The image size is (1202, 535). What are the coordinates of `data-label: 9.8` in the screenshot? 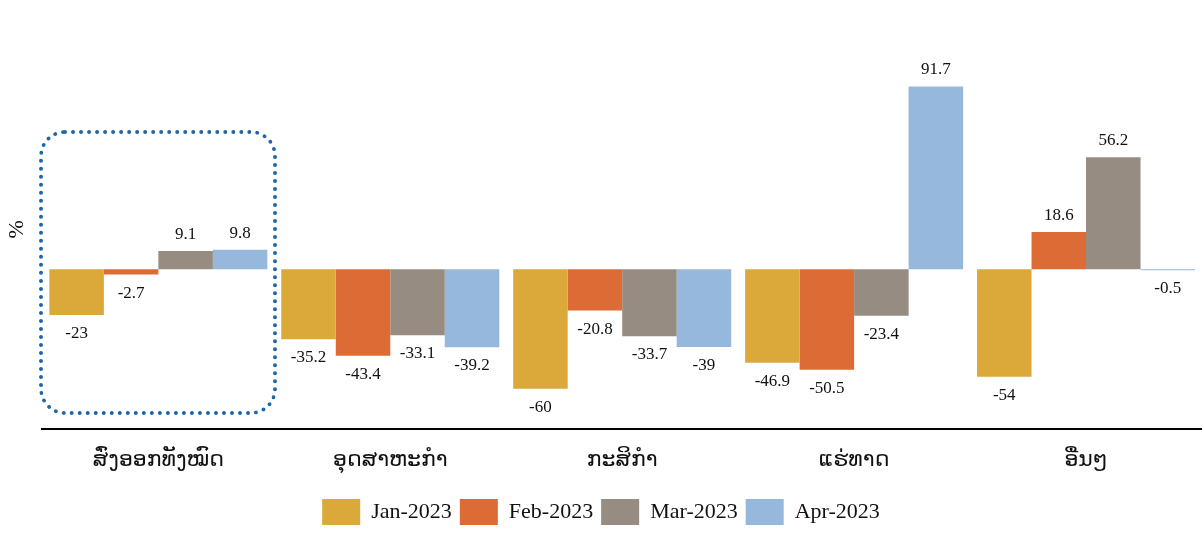 It's located at (240, 232).